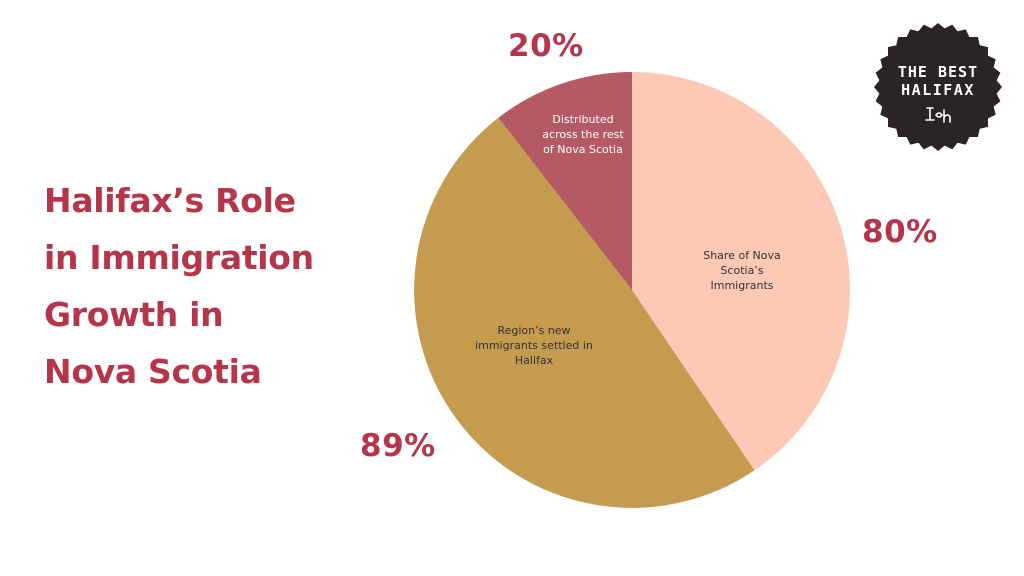  What do you see at coordinates (179, 257) in the screenshot?
I see `title-line: in Immigration` at bounding box center [179, 257].